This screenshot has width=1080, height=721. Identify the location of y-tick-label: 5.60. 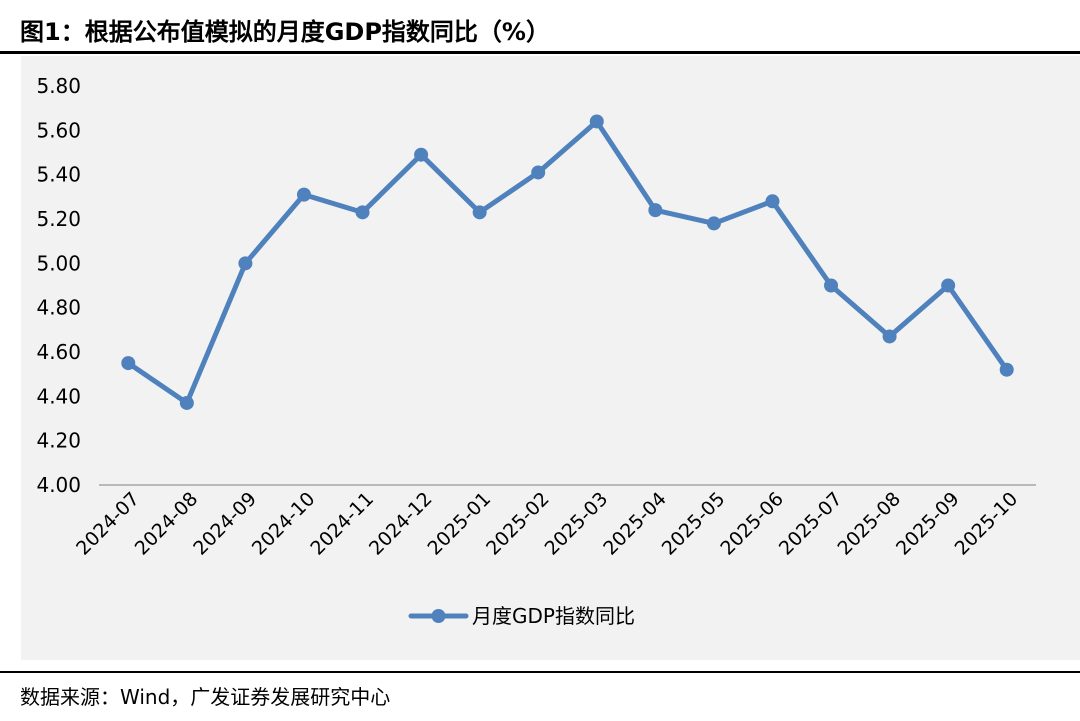
(58, 130).